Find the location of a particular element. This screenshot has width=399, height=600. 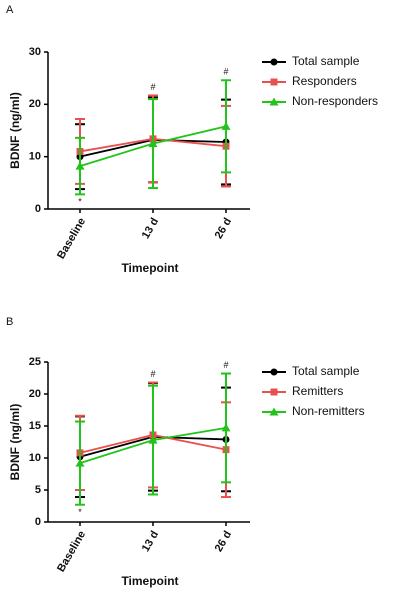

y-tick-label: 25 is located at coordinates (35, 362).